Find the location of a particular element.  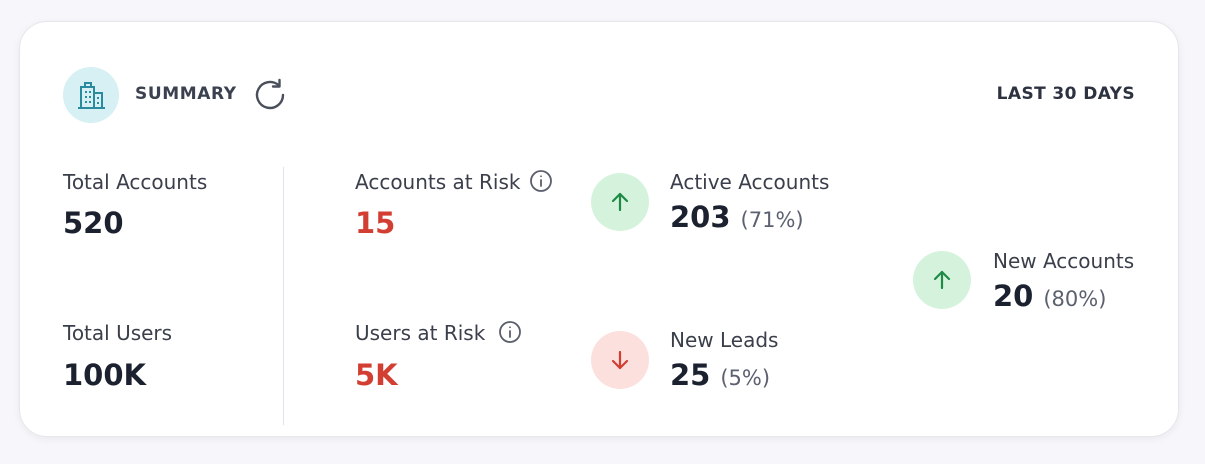

users-at-risk-value: 5K is located at coordinates (376, 375).